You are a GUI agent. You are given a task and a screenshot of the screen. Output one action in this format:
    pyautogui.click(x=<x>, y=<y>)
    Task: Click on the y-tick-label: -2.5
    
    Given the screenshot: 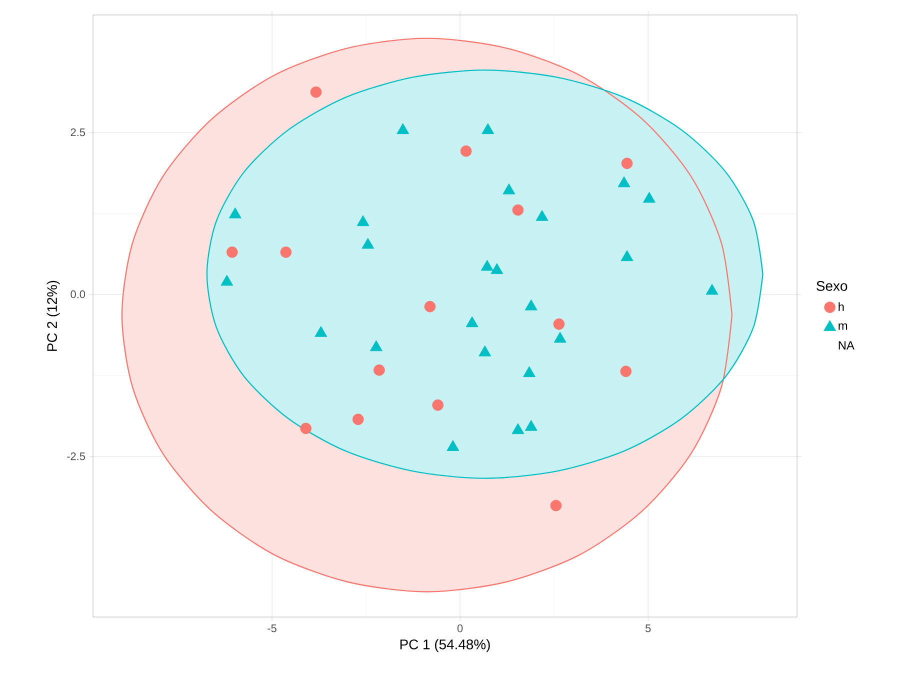 What is the action you would take?
    pyautogui.click(x=76, y=456)
    